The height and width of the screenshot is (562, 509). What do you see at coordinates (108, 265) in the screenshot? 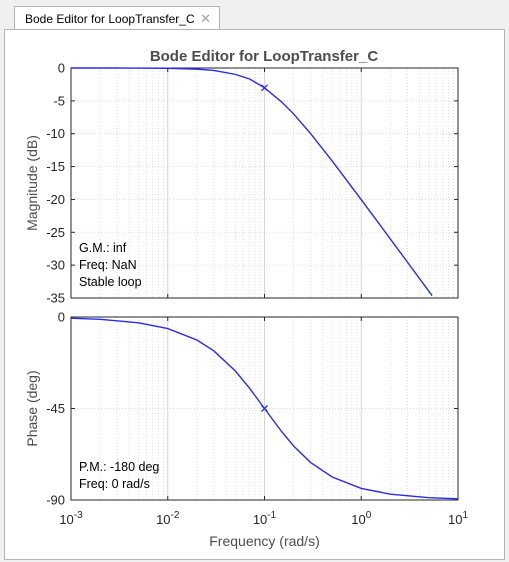
I see `magnitude-annotation: Freq: NaN` at bounding box center [108, 265].